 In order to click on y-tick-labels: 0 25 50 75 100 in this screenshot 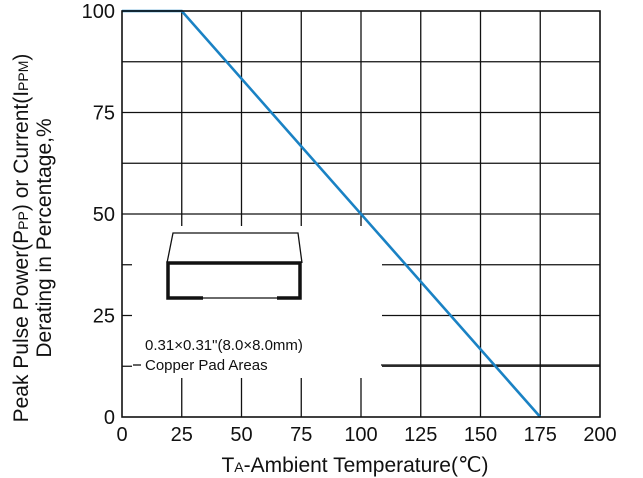, I will do `click(98, 215)`.